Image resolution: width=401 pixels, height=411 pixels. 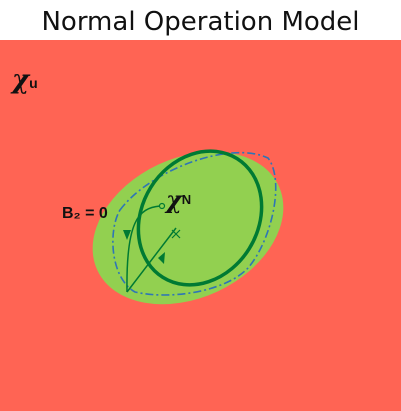 I want to click on unsafe-set-subscript: u, so click(x=33, y=83).